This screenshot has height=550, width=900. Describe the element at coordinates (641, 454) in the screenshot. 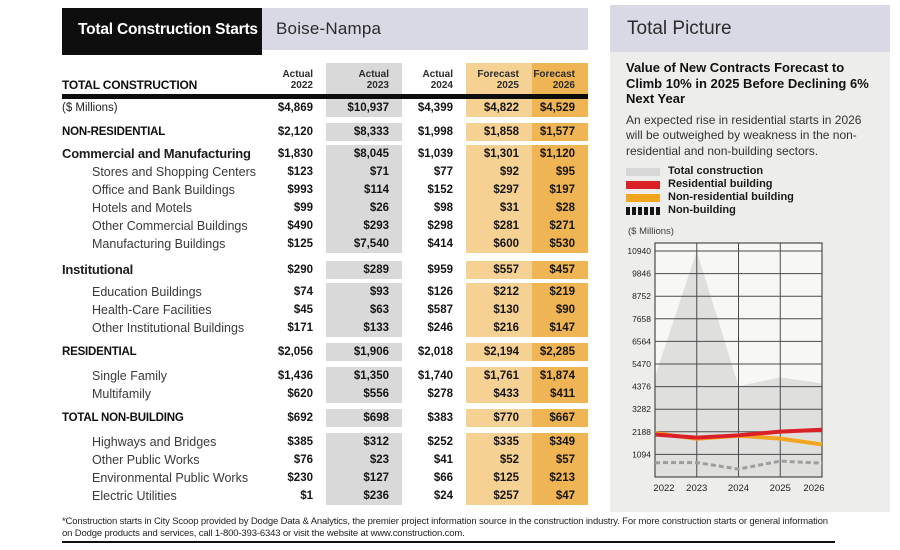

I see `svg-text: 1094` at that location.